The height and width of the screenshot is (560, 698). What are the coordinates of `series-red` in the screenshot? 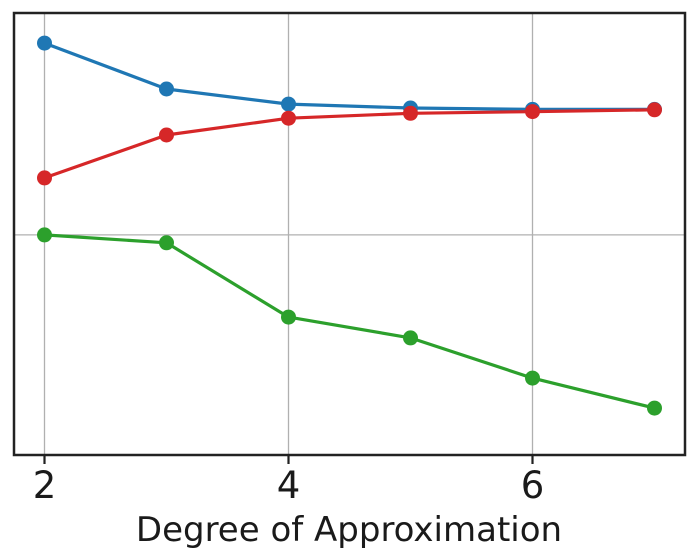 It's located at (349, 144).